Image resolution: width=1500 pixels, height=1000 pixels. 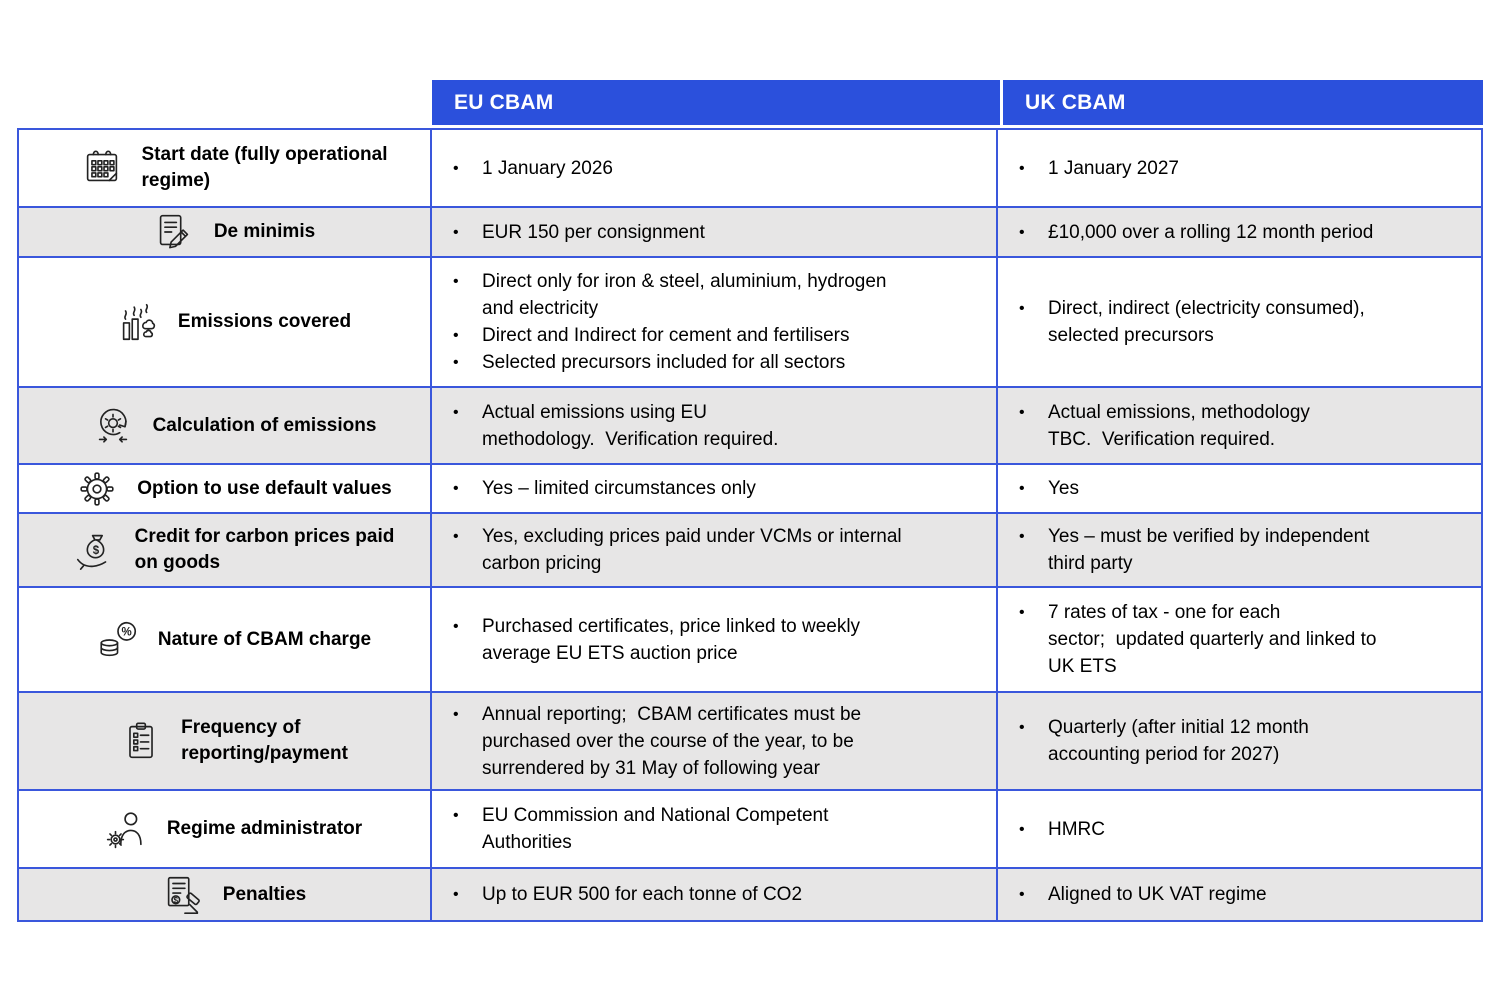 What do you see at coordinates (264, 167) in the screenshot?
I see `row-label: Start date (fully operational regime)` at bounding box center [264, 167].